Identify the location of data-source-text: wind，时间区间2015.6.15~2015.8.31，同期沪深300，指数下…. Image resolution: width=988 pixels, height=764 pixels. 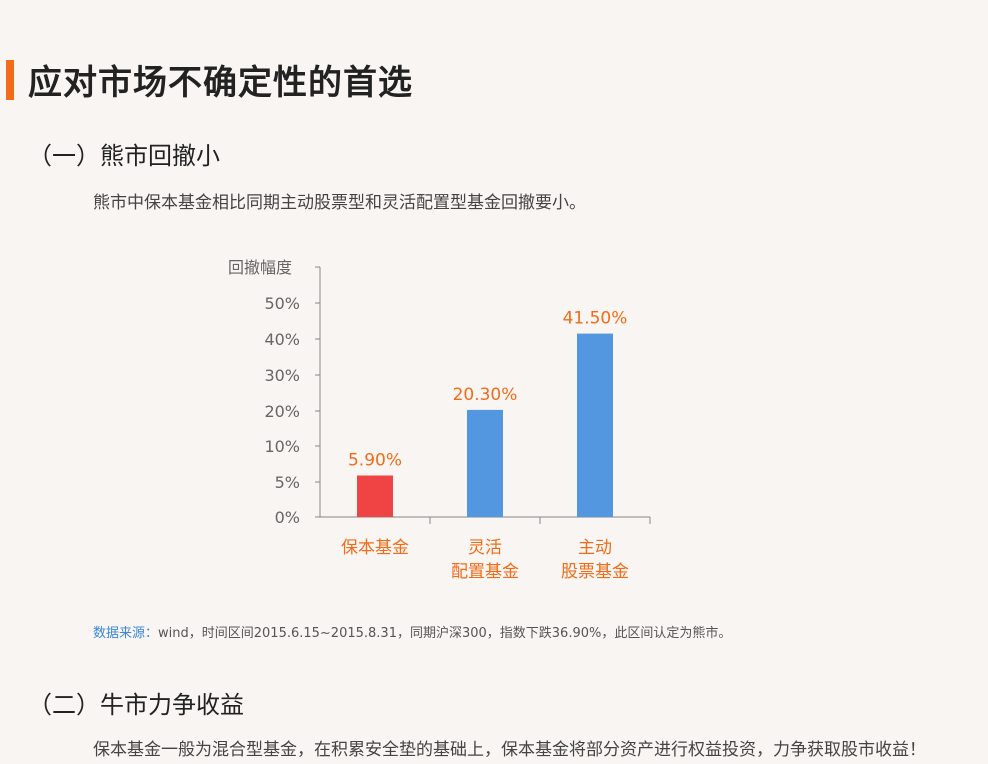
(445, 633).